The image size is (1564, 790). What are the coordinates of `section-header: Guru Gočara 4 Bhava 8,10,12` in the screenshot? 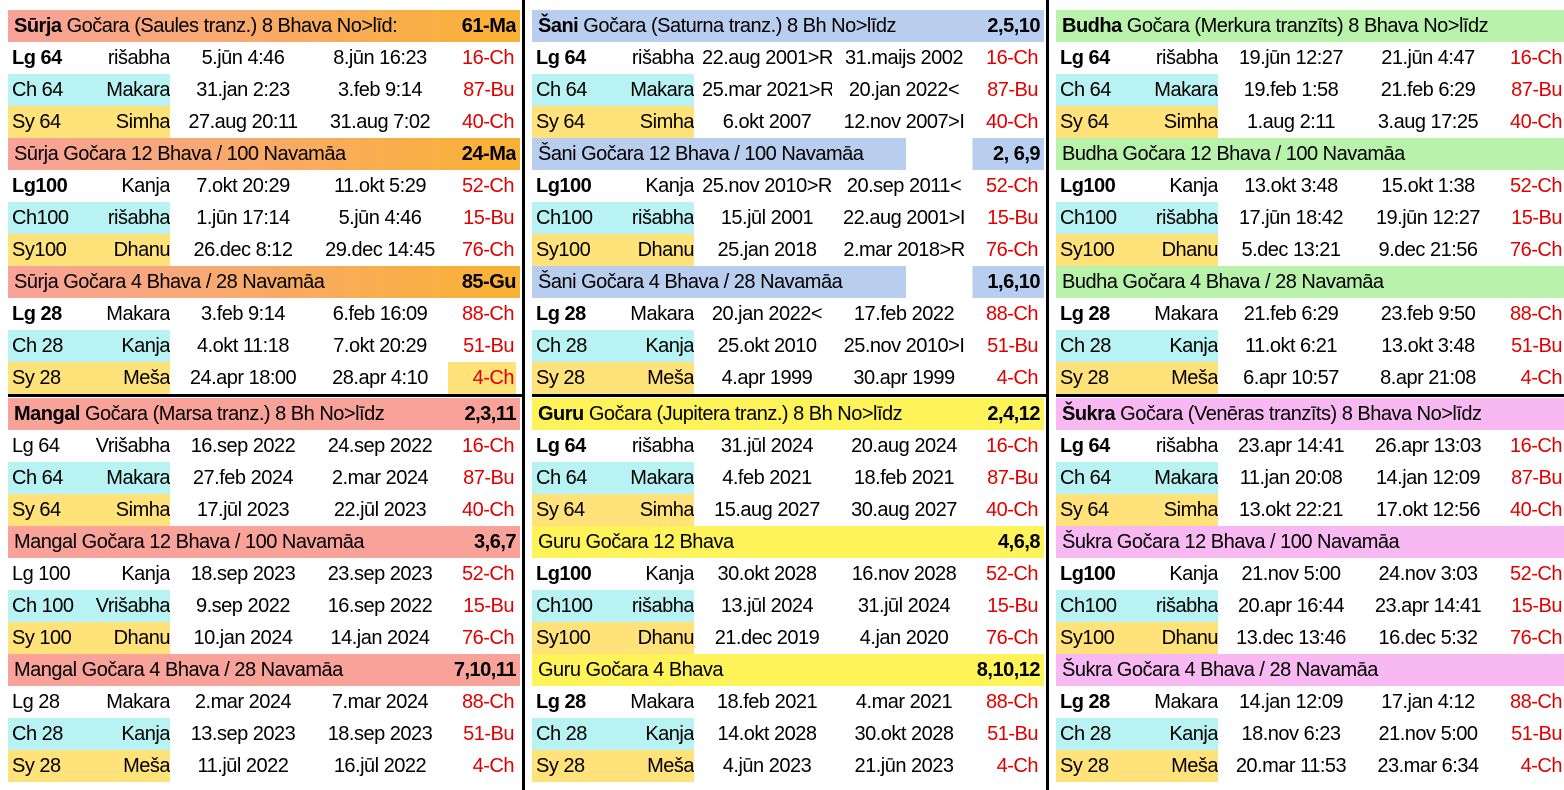 It's located at (788, 670).